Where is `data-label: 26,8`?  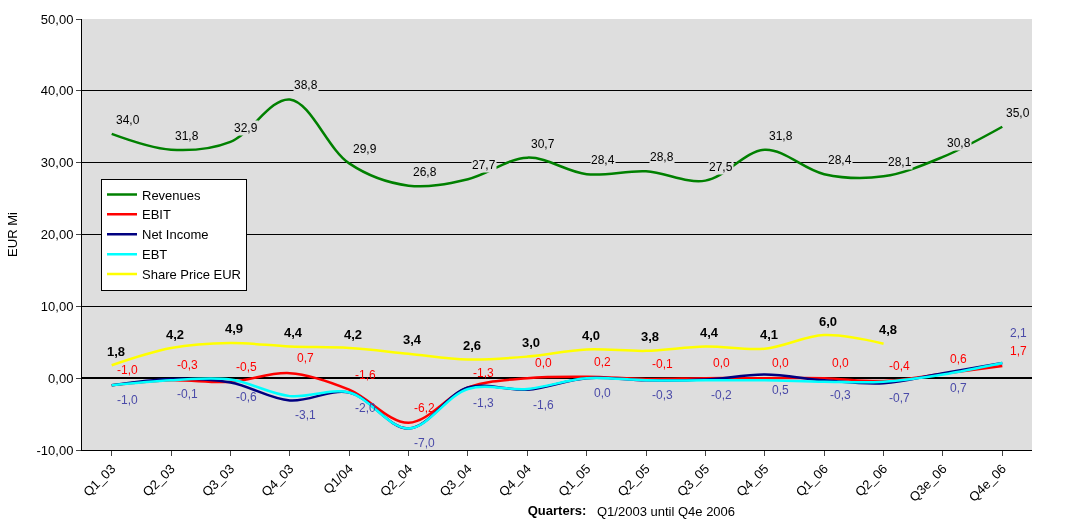
data-label: 26,8 is located at coordinates (425, 172).